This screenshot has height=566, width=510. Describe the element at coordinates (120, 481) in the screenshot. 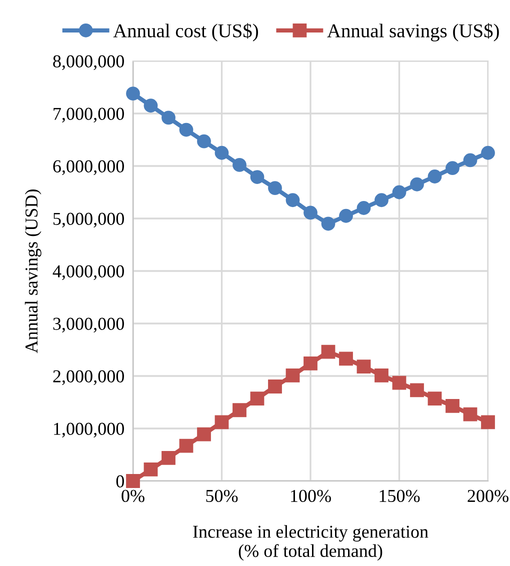

I see `y-tick-label: 0` at that location.